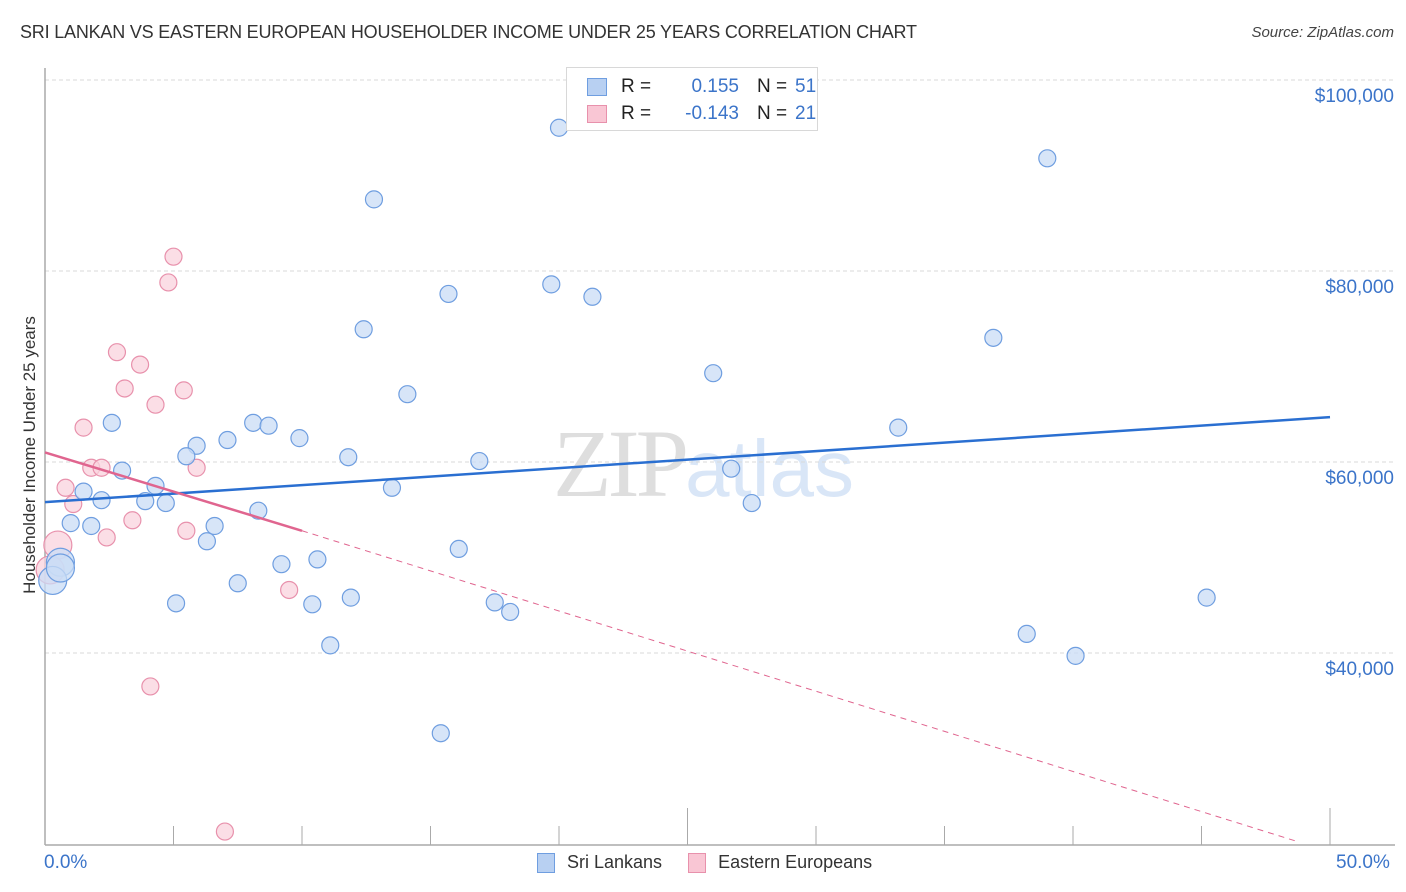 Image resolution: width=1406 pixels, height=892 pixels. I want to click on sri-lankan-trend-line, so click(687, 459).